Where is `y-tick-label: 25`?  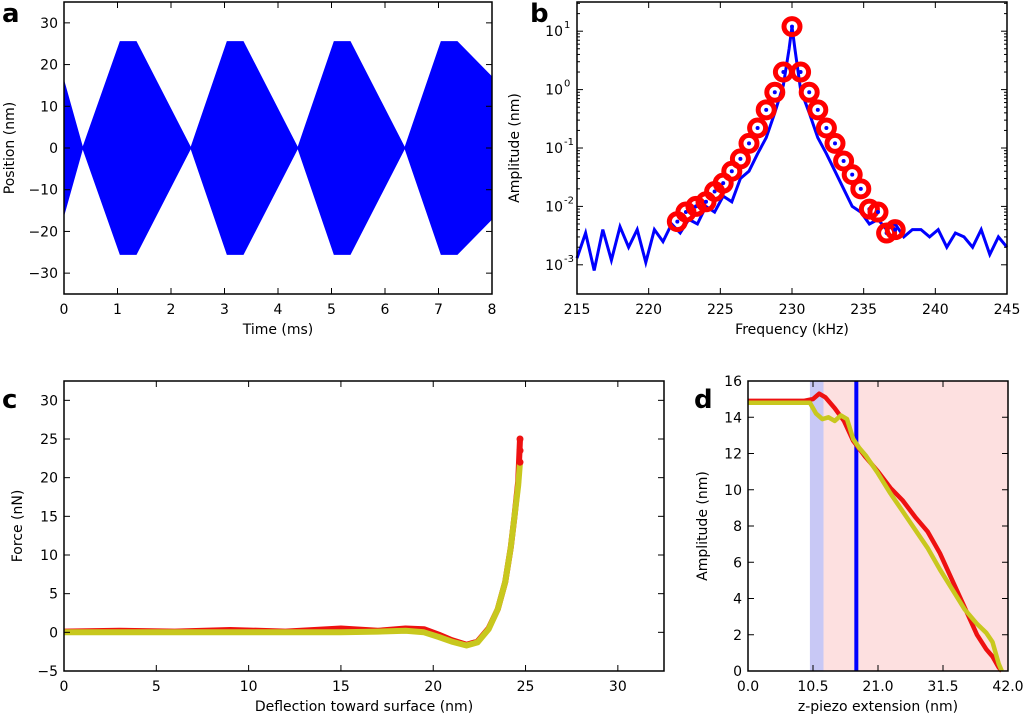
y-tick-label: 25 is located at coordinates (49, 440).